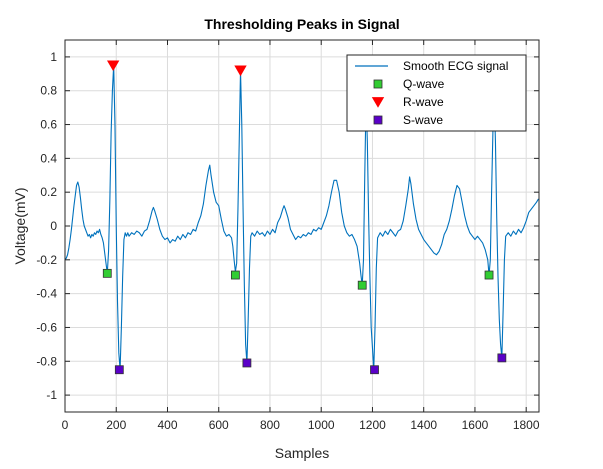 This screenshot has height=469, width=603. What do you see at coordinates (46, 327) in the screenshot?
I see `y-tick-label: -0.6` at bounding box center [46, 327].